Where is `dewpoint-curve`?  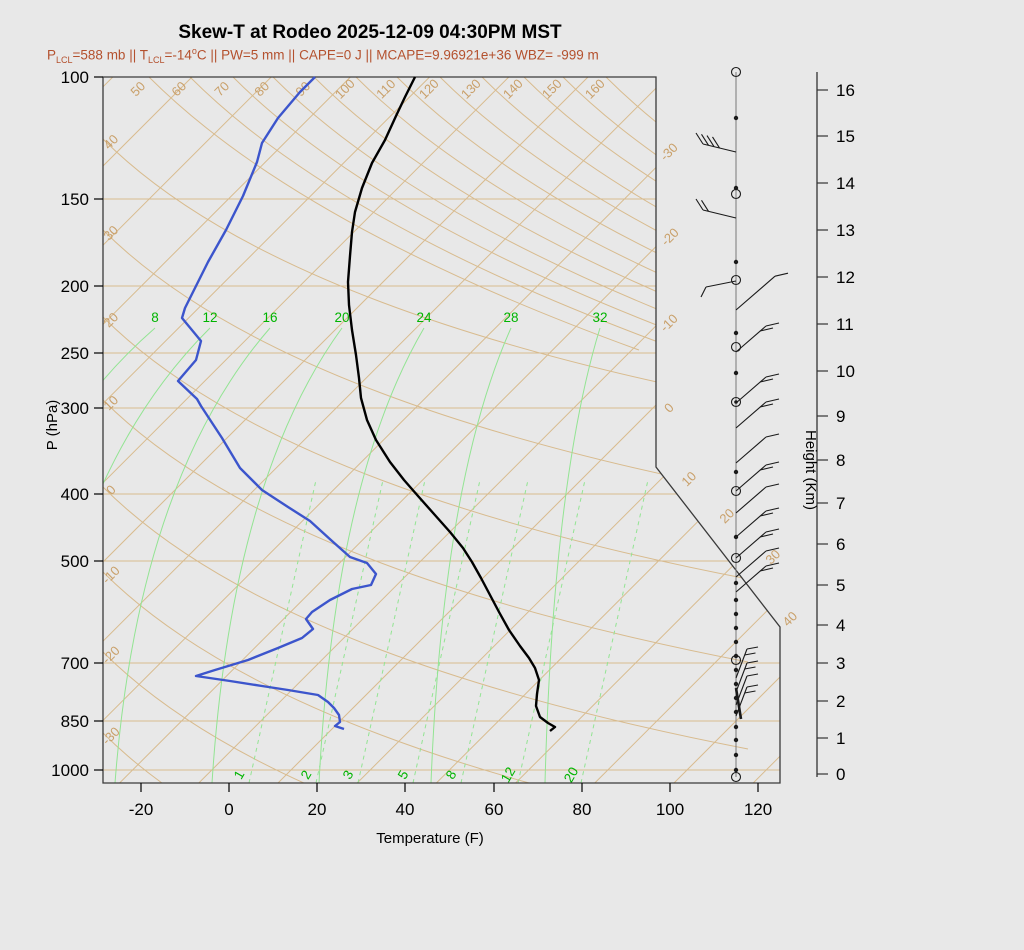 dewpoint-curve is located at coordinates (277, 403).